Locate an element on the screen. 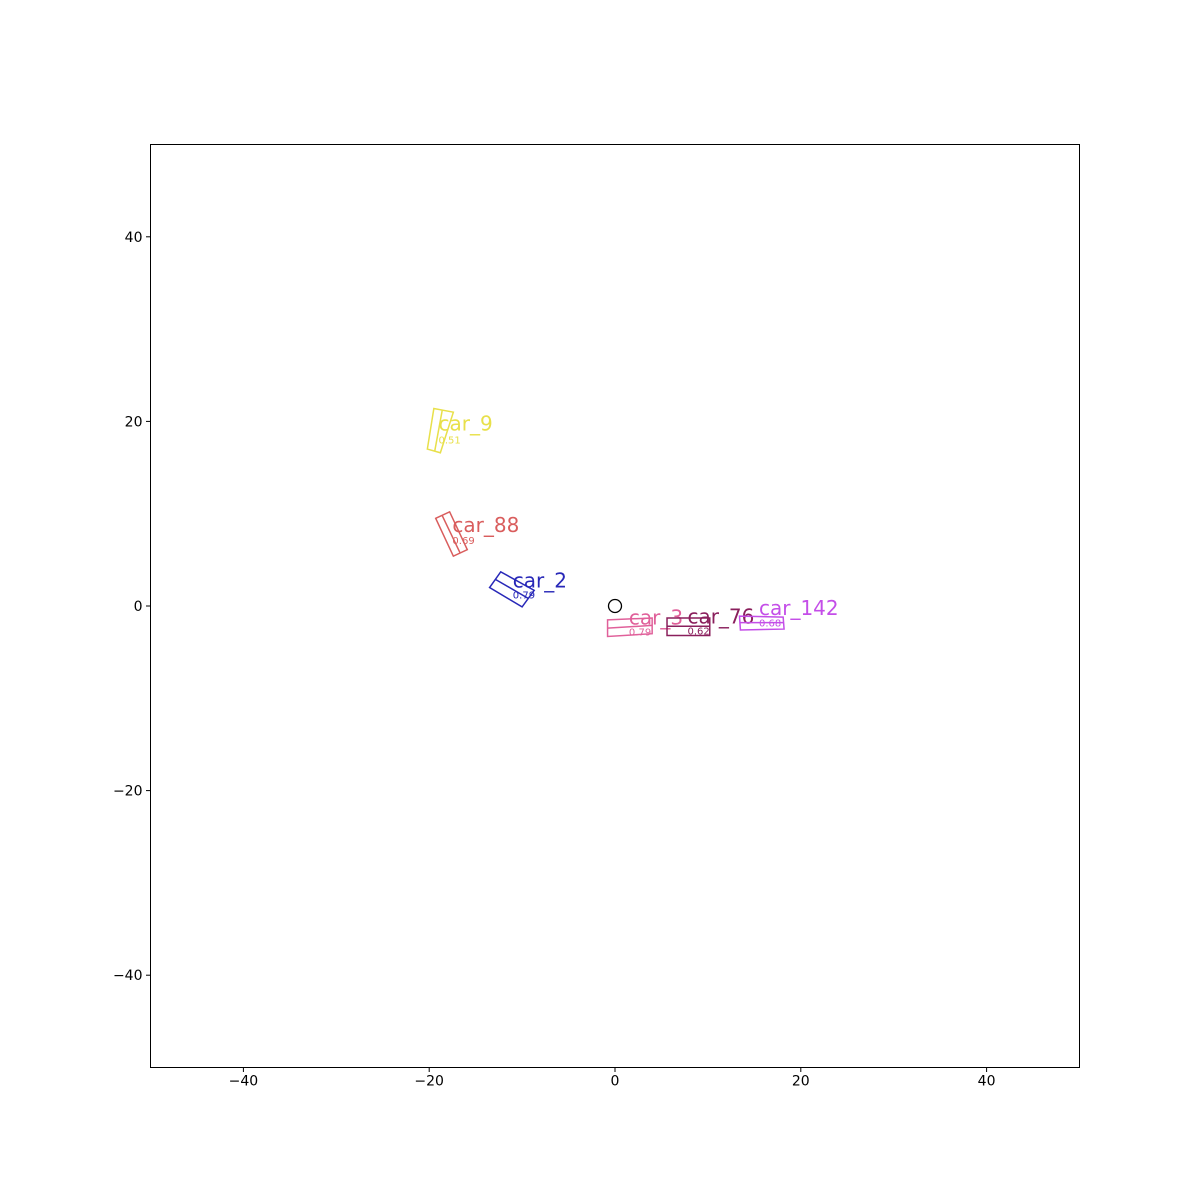 This screenshot has height=1200, width=1200. ego-vehicle is located at coordinates (615, 606).